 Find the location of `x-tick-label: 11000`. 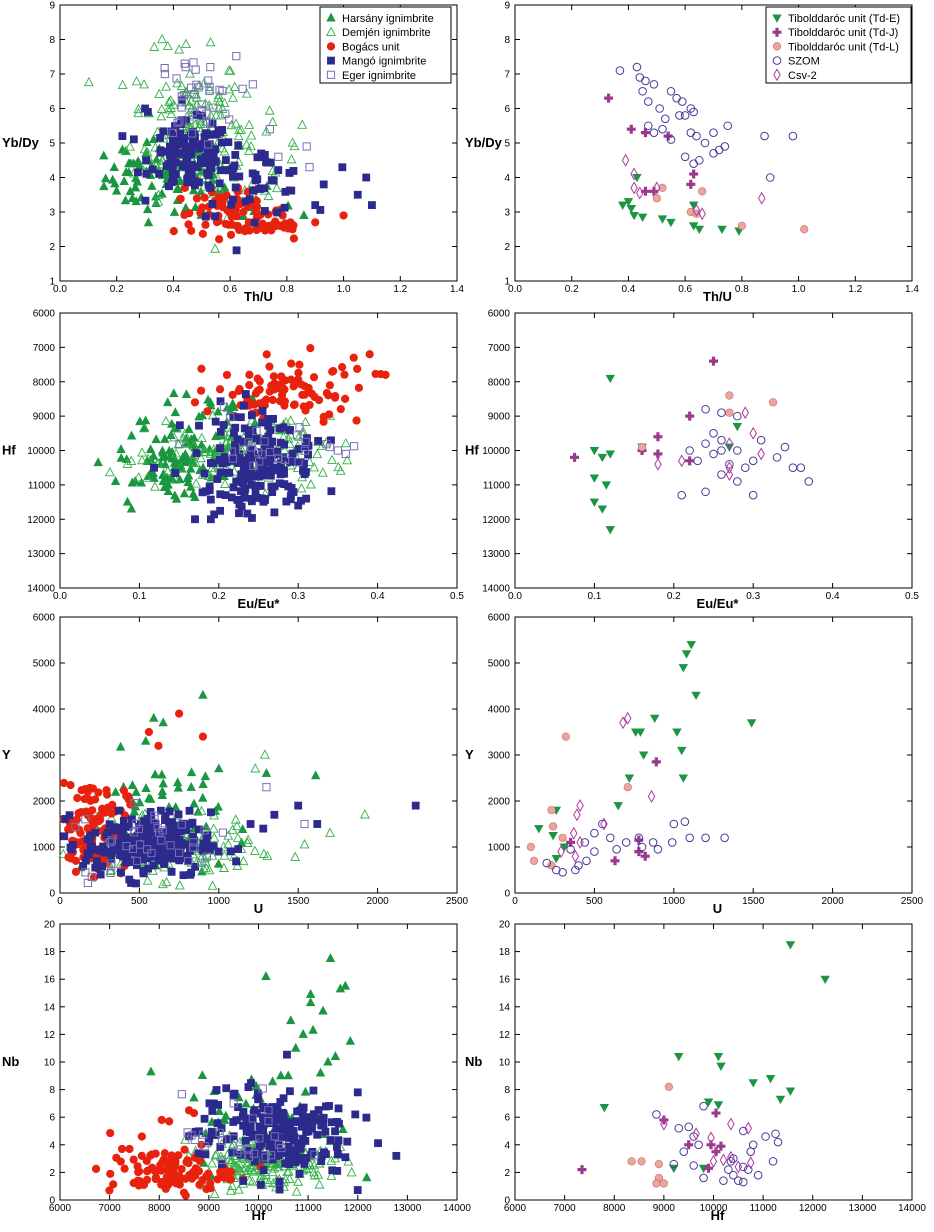

x-tick-label: 11000 is located at coordinates (309, 1208).